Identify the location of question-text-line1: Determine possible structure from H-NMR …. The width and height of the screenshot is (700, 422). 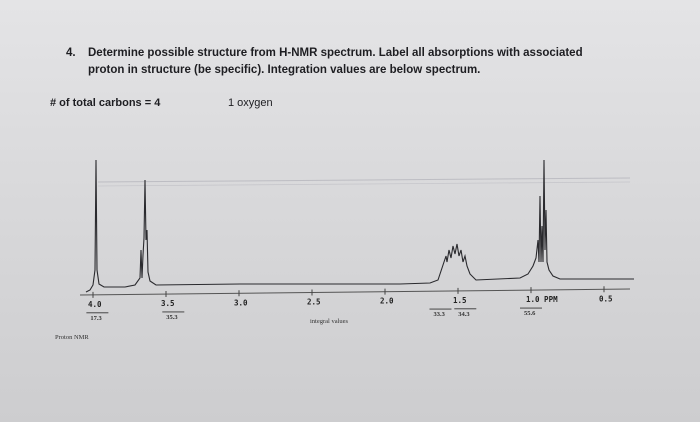
(335, 53).